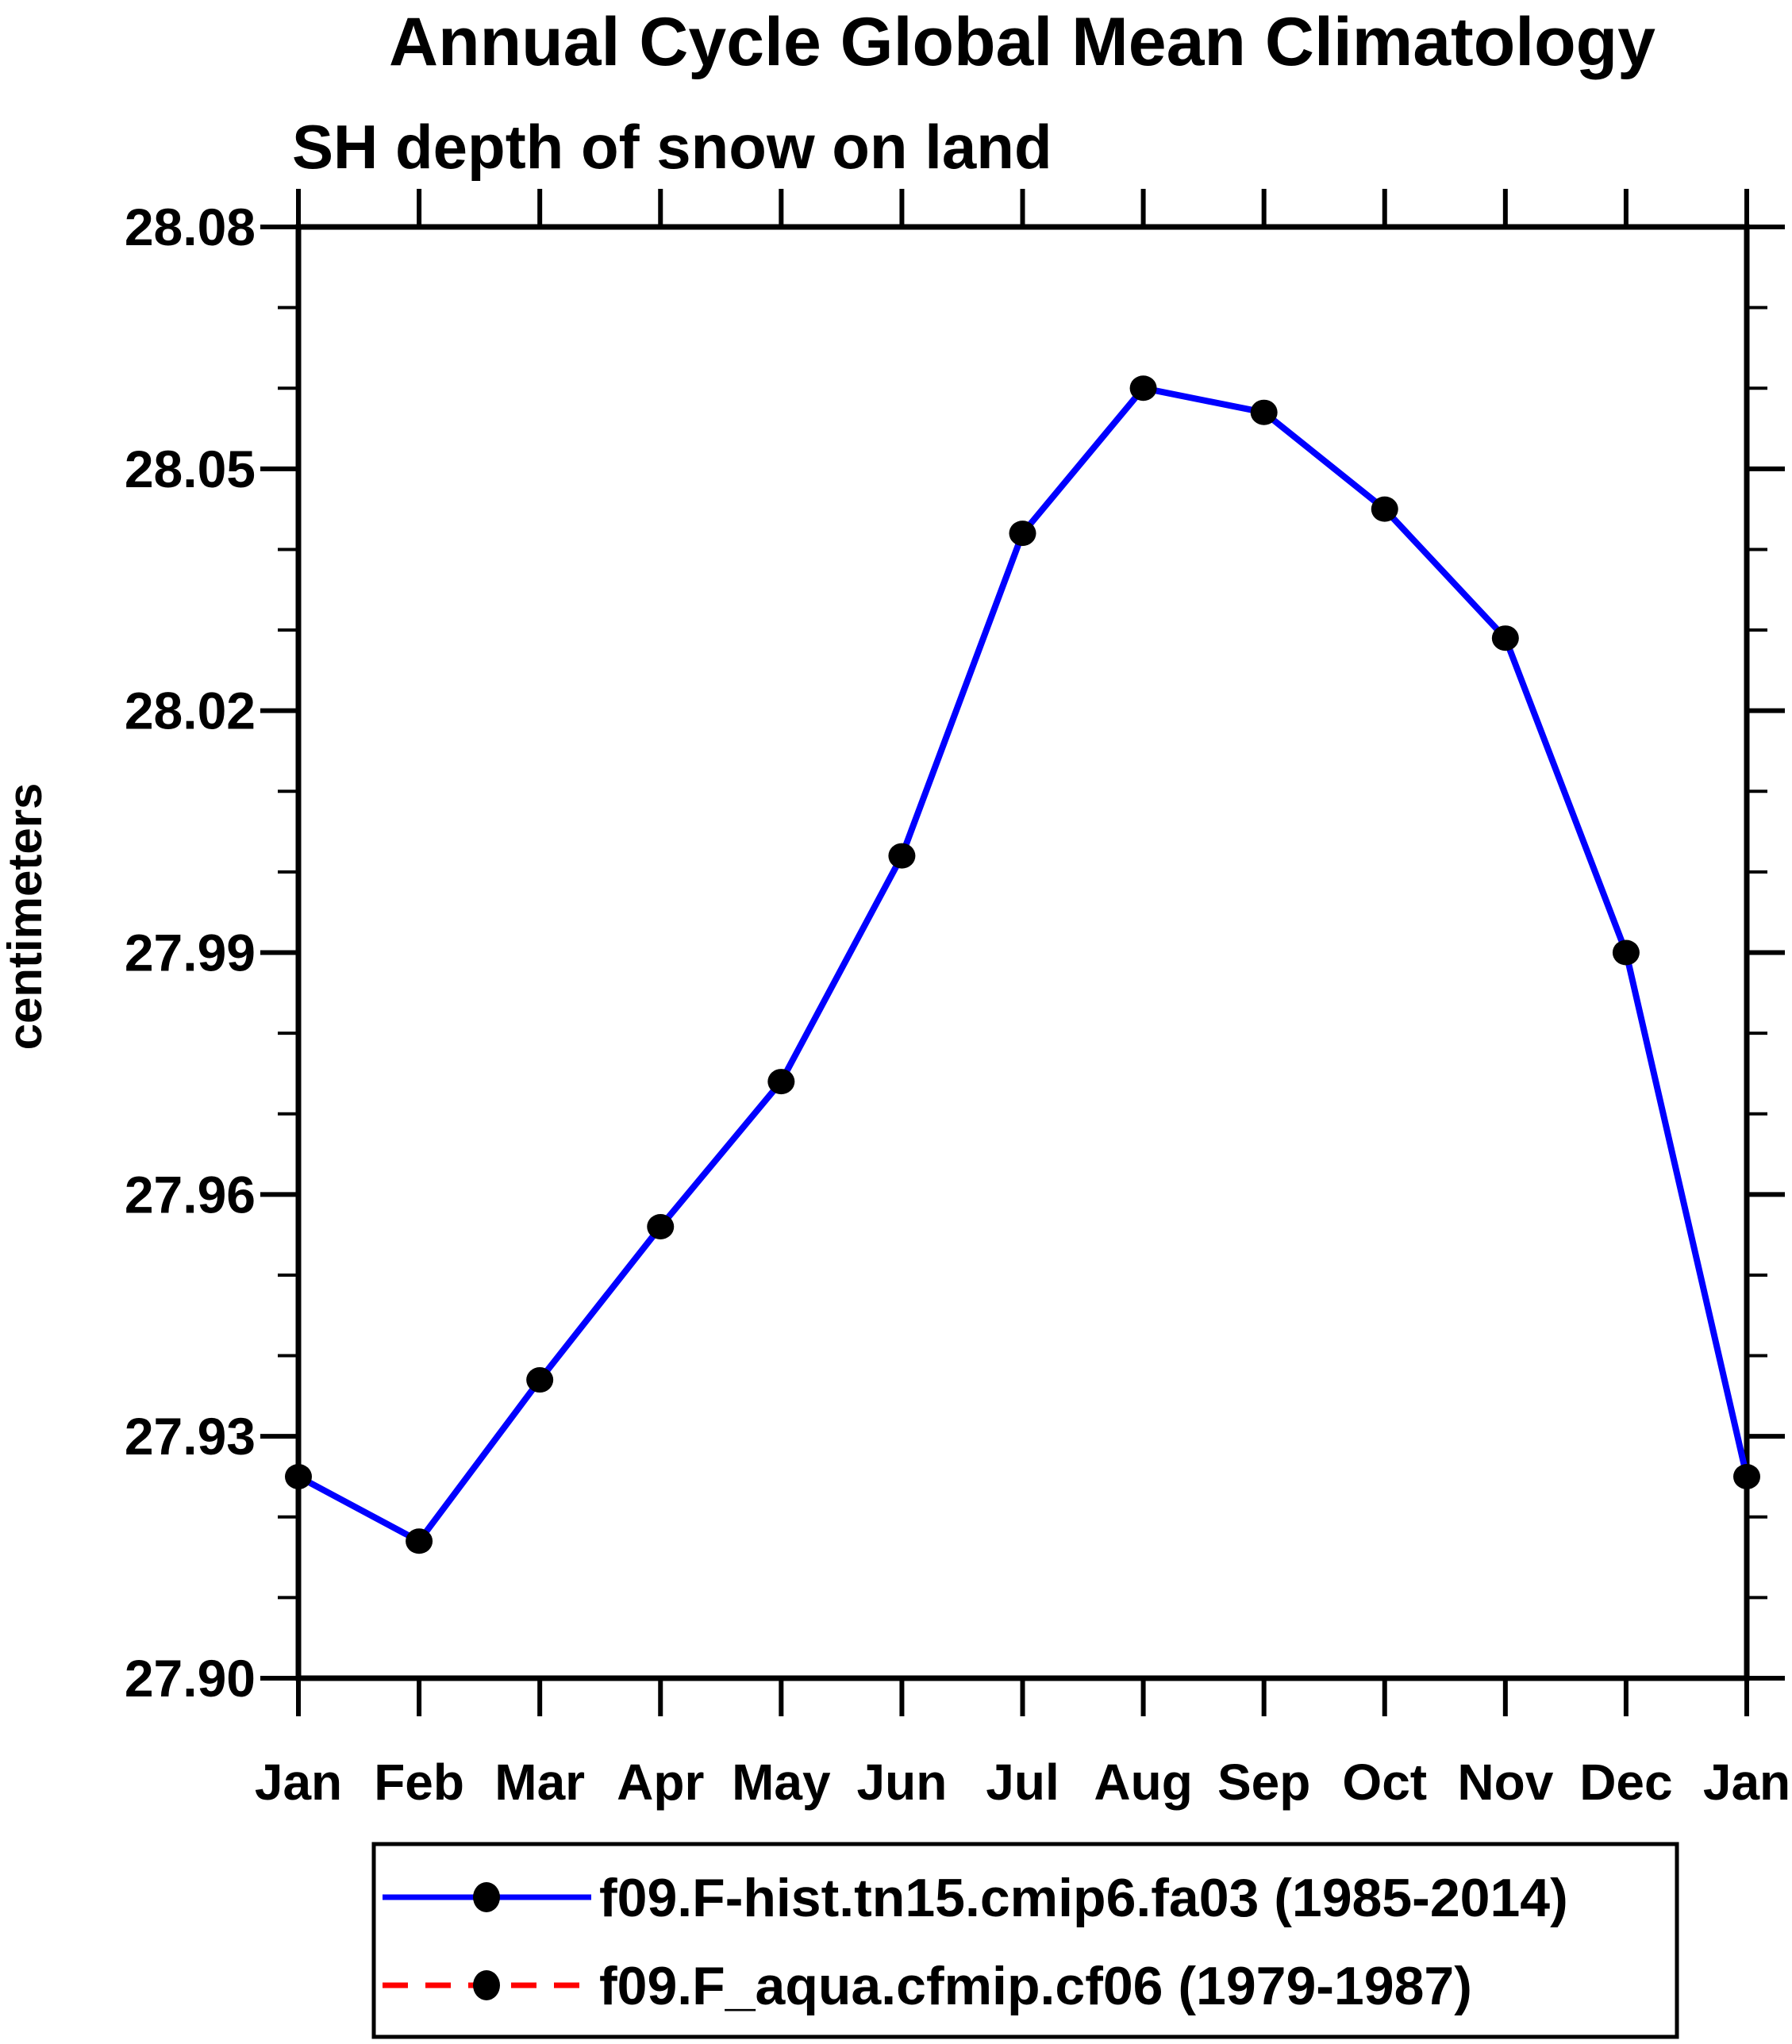 The height and width of the screenshot is (2044, 1792). I want to click on chart-title: Annual Cycle Global Mean Climatology, so click(1022, 42).